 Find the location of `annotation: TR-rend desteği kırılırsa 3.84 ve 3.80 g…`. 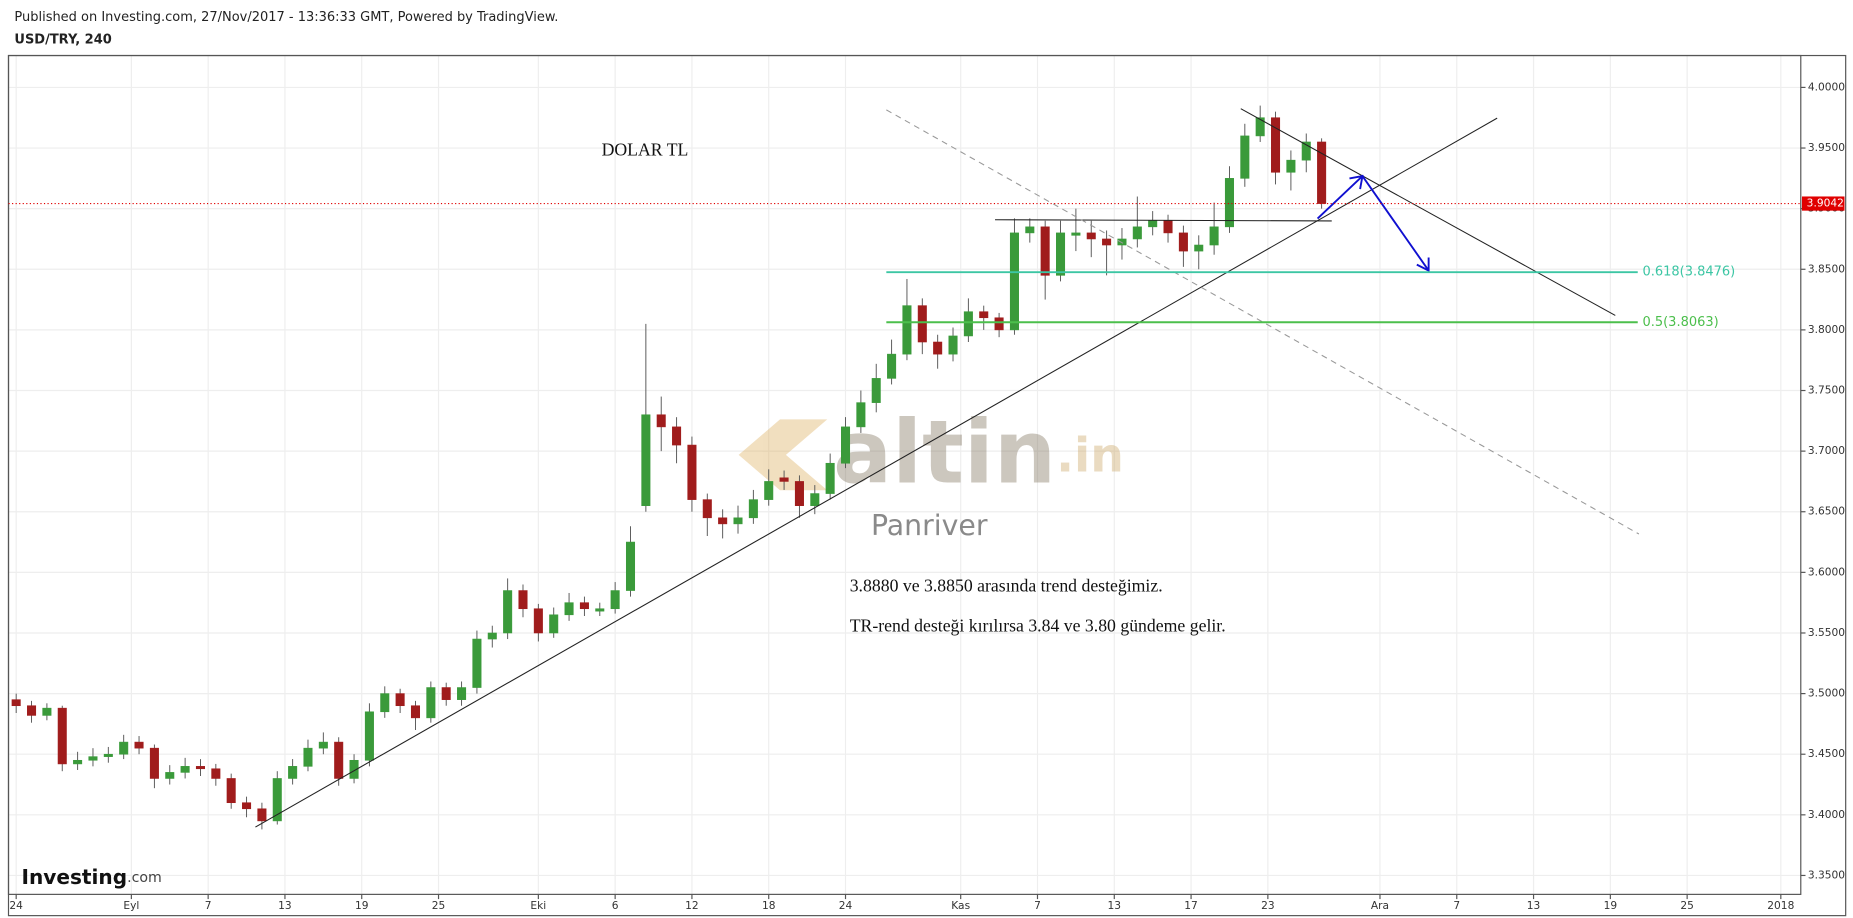

annotation: TR-rend desteği kırılırsa 3.84 ve 3.80 g… is located at coordinates (1038, 625).